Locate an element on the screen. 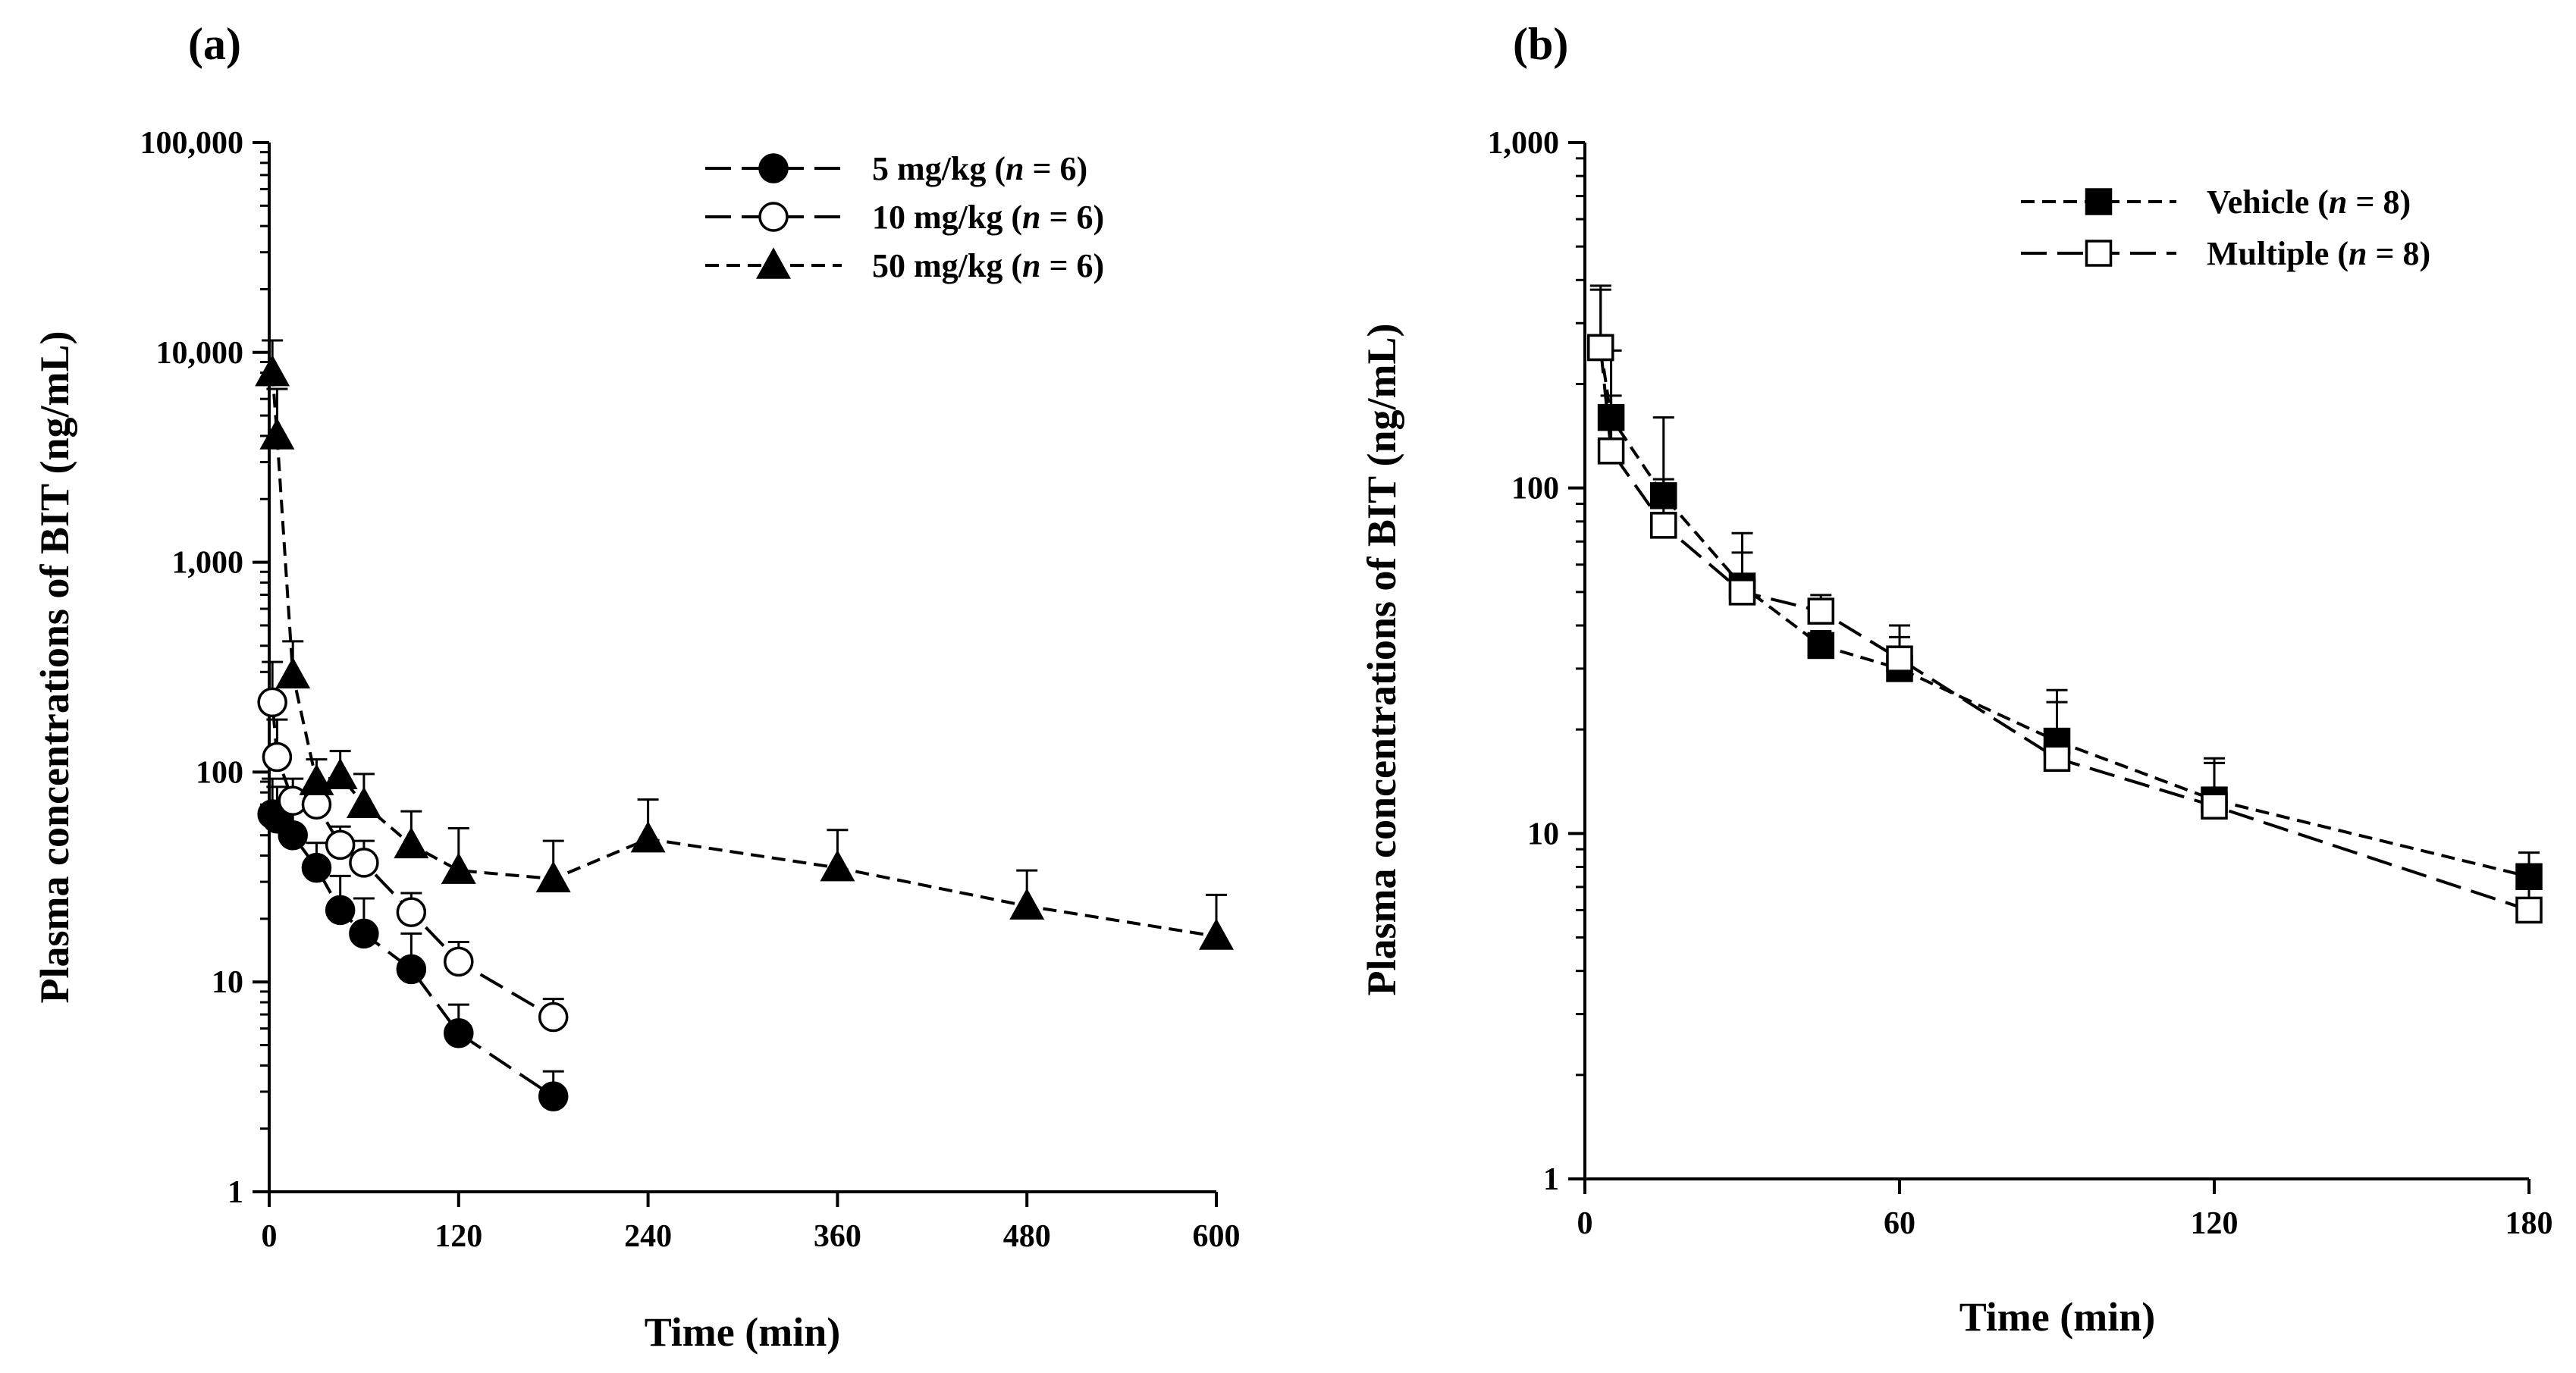 This screenshot has height=1373, width=2576. legend-item: 50 mg/kg (n = 6) is located at coordinates (904, 265).